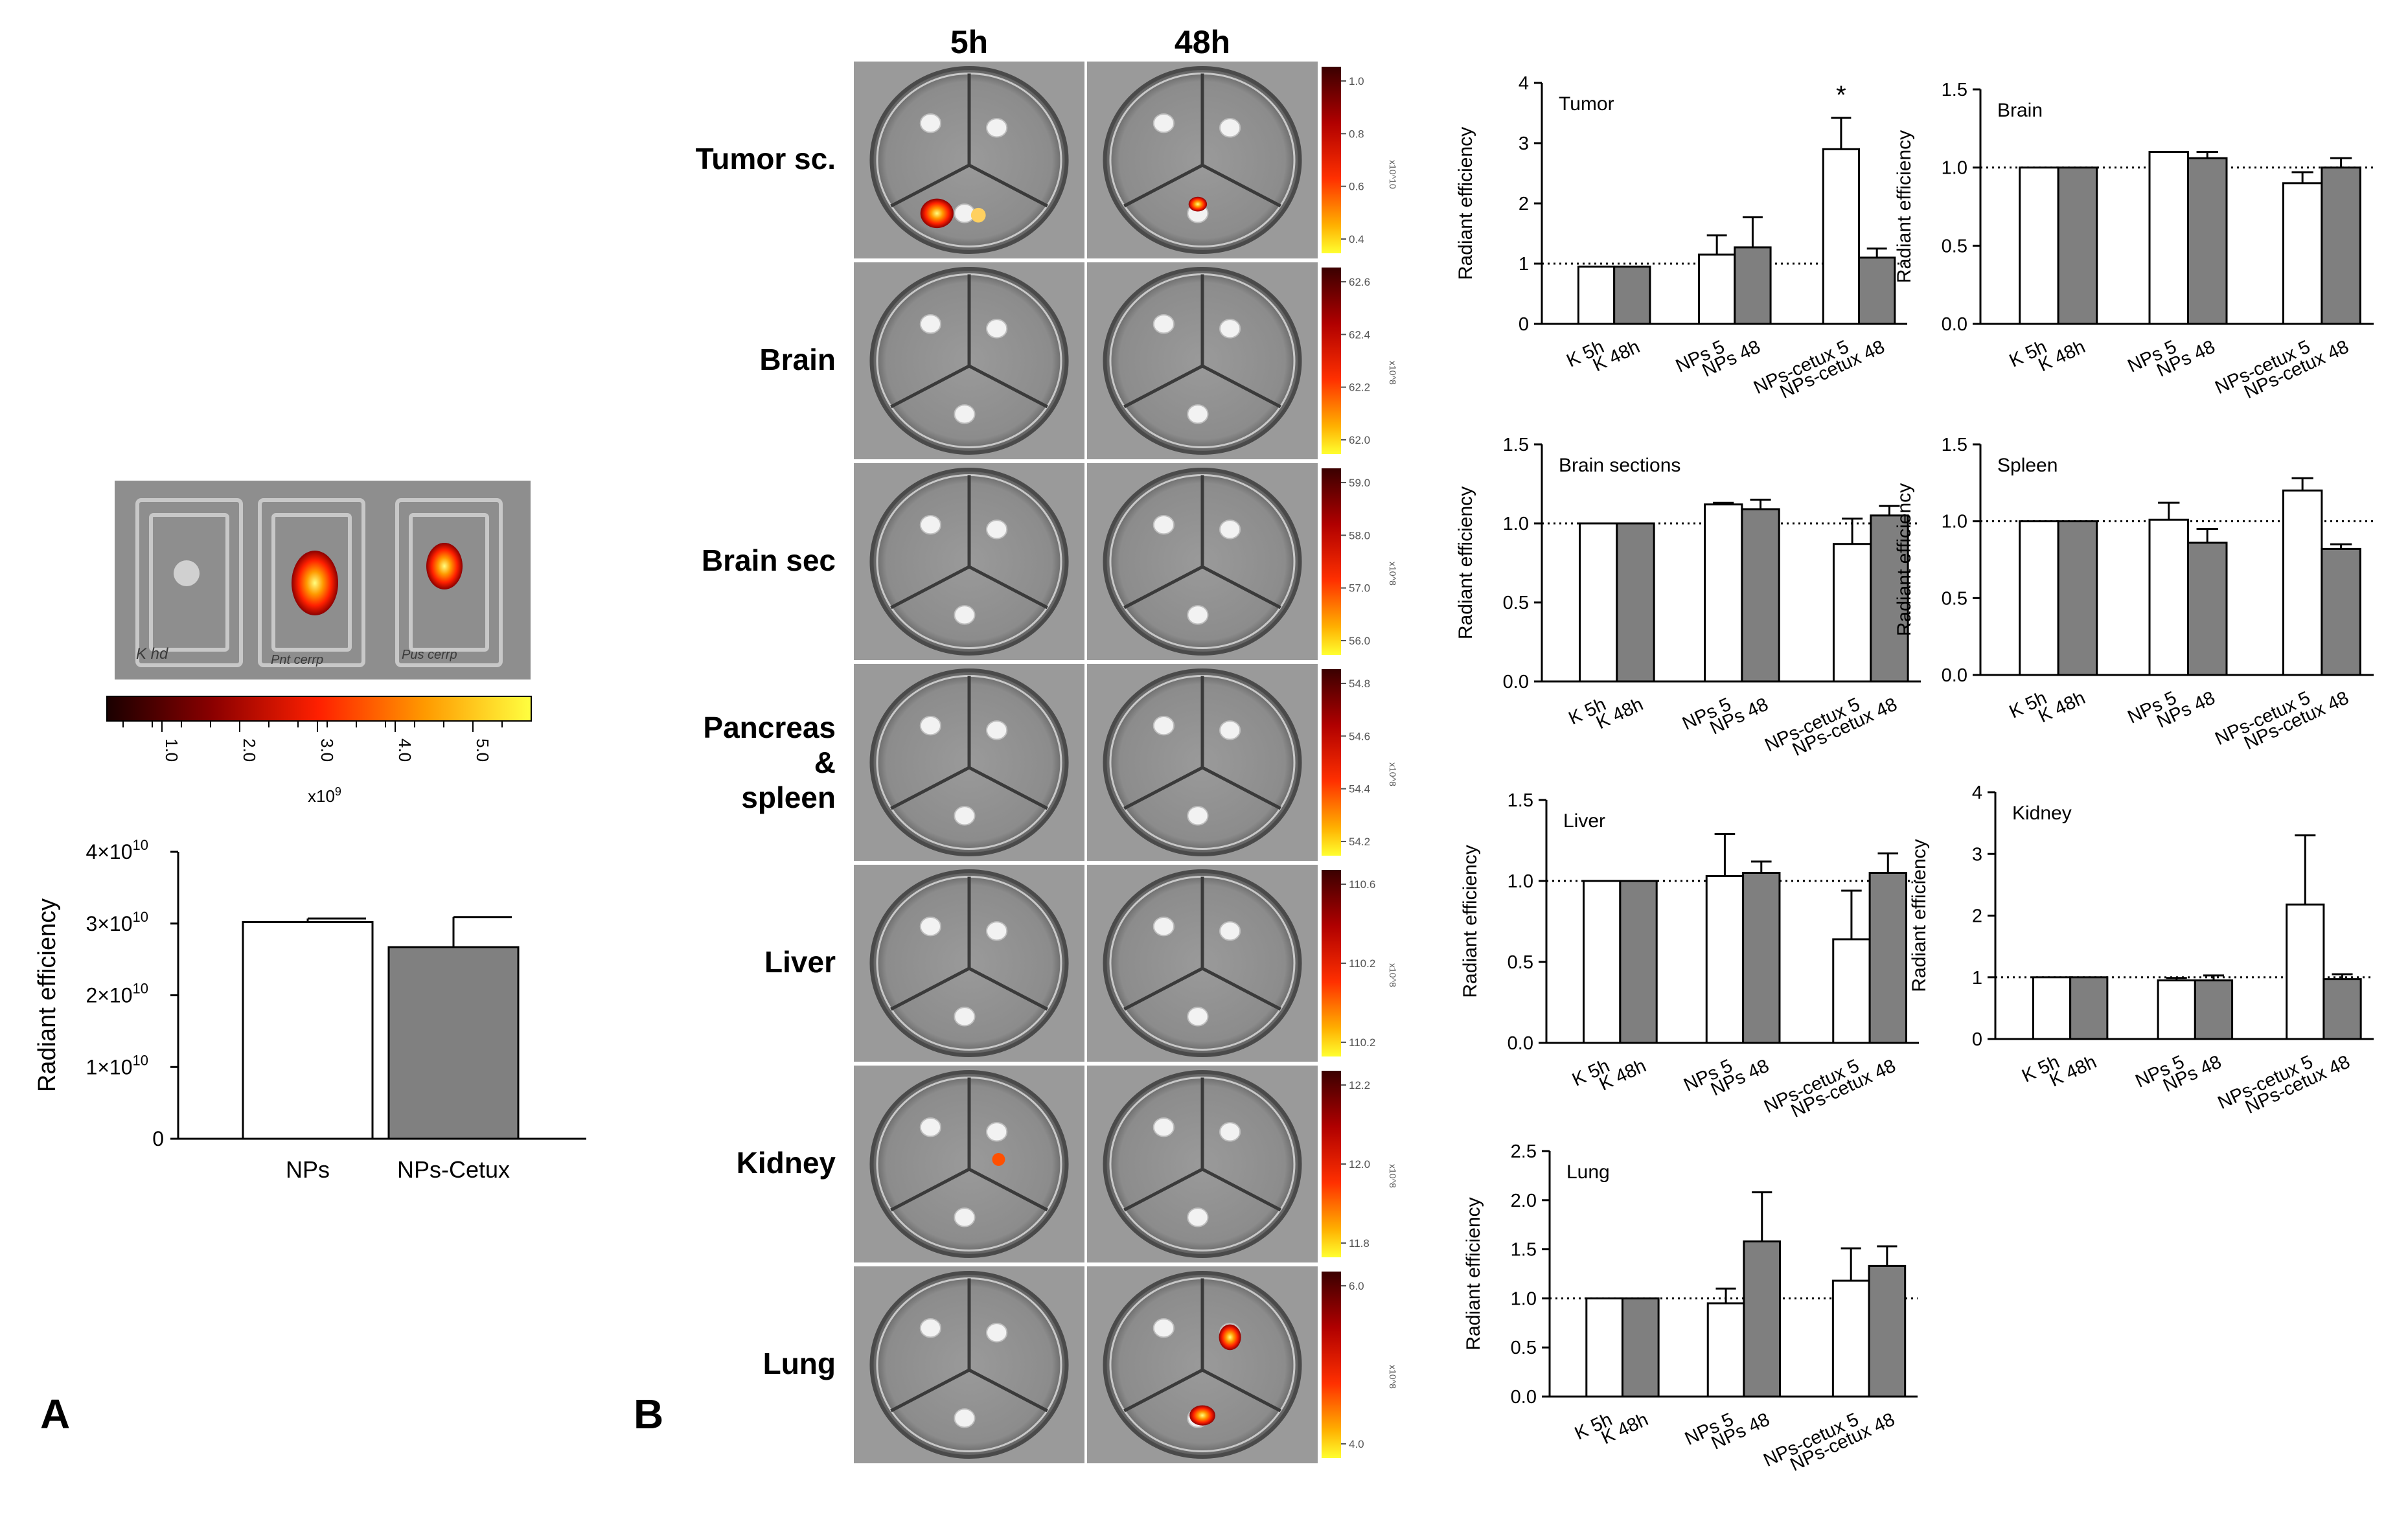 Image resolution: width=2408 pixels, height=1519 pixels. What do you see at coordinates (1359, 282) in the screenshot?
I see `row-colorbar-label: 62.6` at bounding box center [1359, 282].